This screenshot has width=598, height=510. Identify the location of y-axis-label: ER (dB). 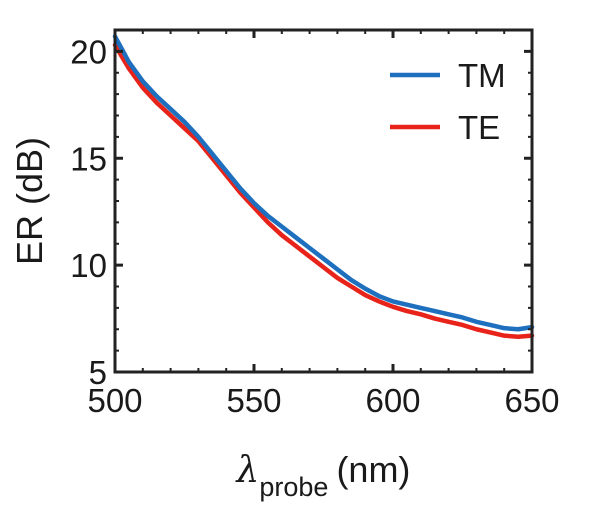
(29, 201).